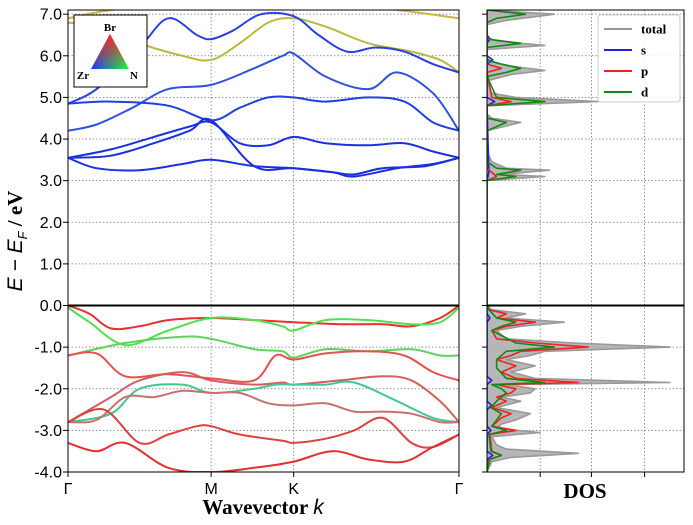 This screenshot has height=525, width=693. I want to click on band-ytick-label-7: 3.0, so click(51, 181).